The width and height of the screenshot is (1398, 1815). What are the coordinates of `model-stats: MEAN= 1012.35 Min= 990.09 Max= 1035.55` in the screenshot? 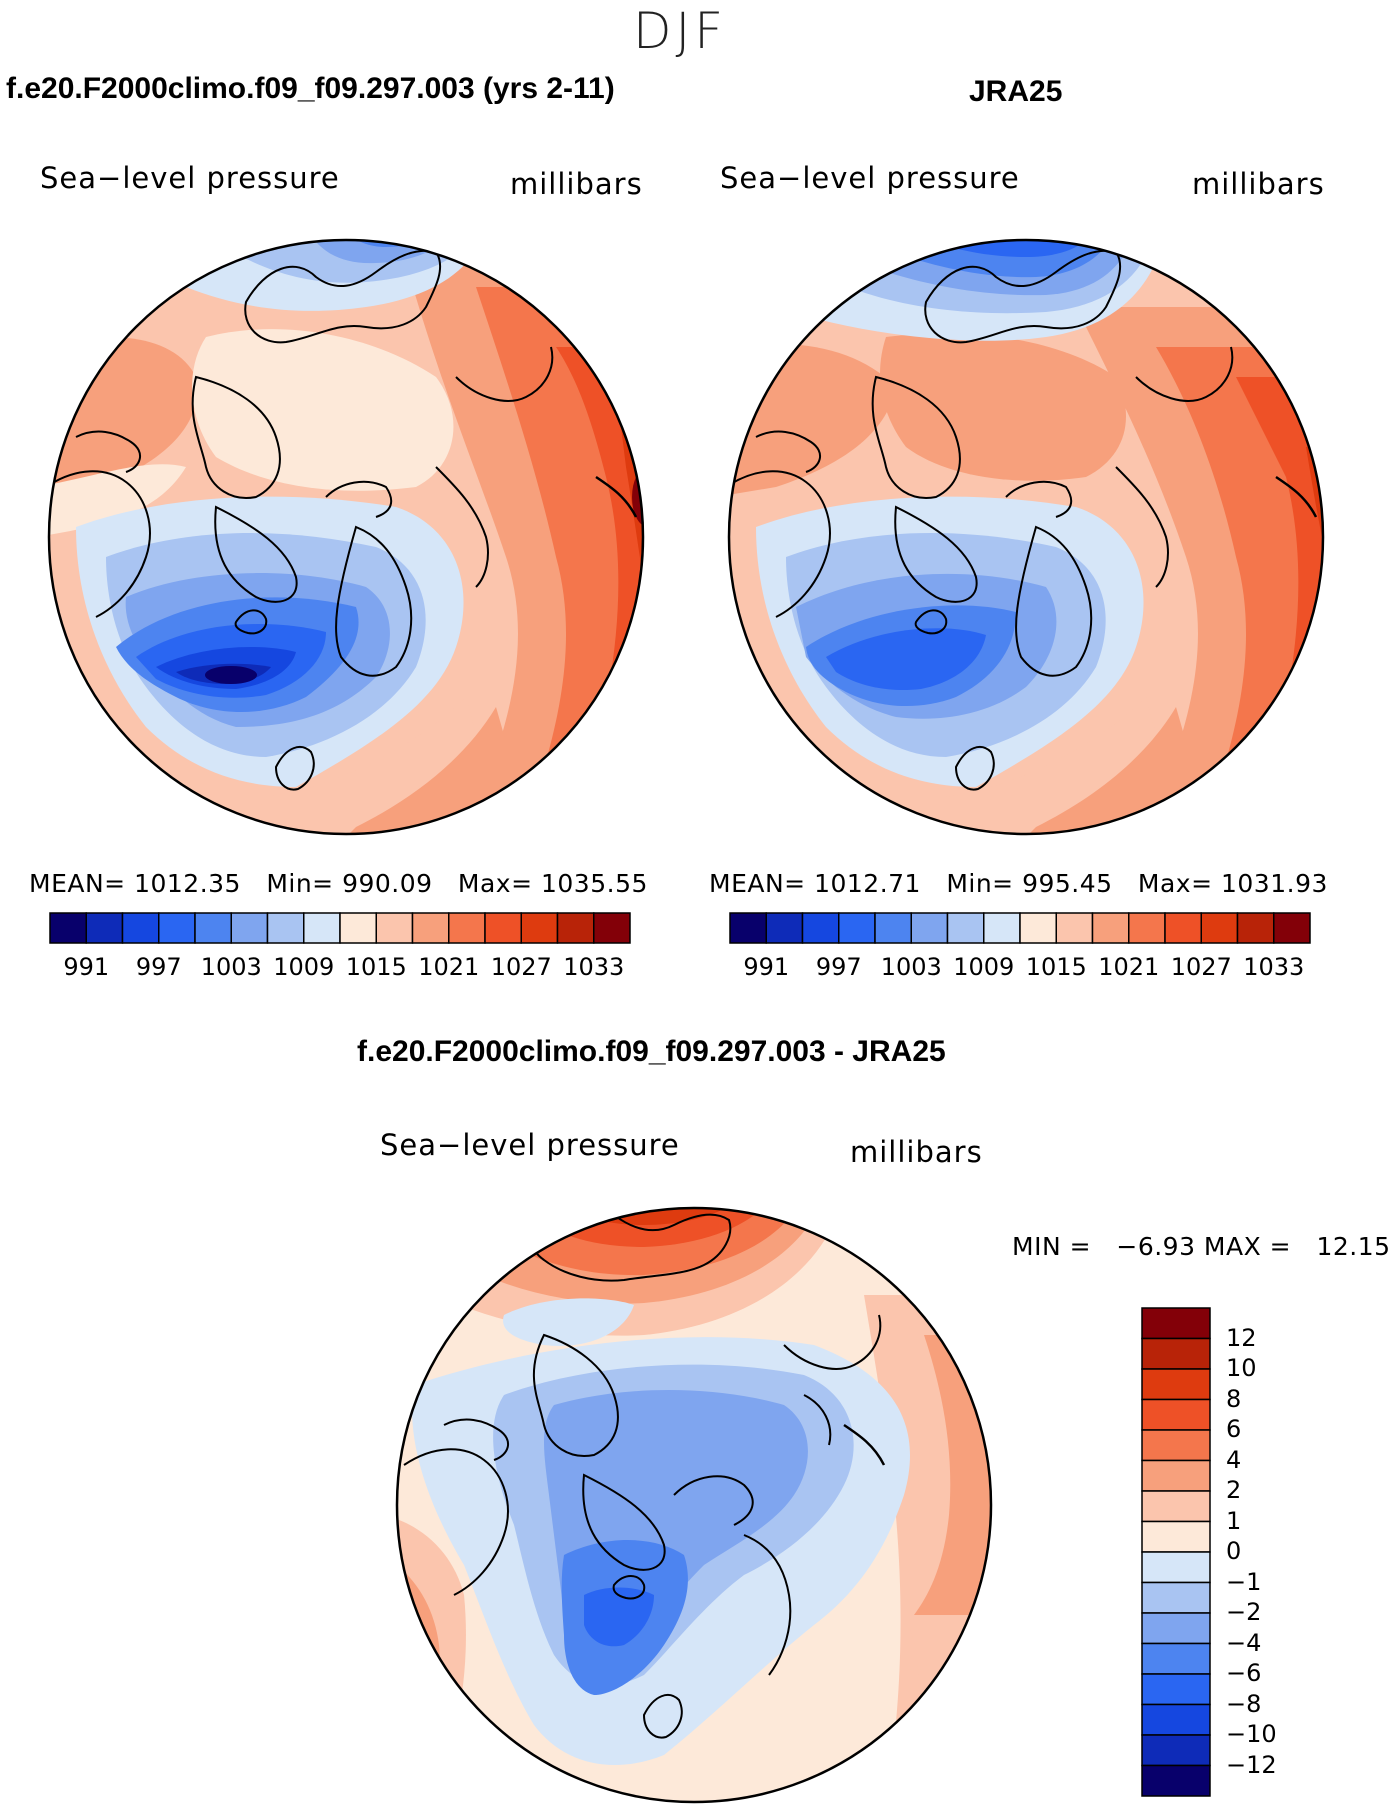 It's located at (338, 883).